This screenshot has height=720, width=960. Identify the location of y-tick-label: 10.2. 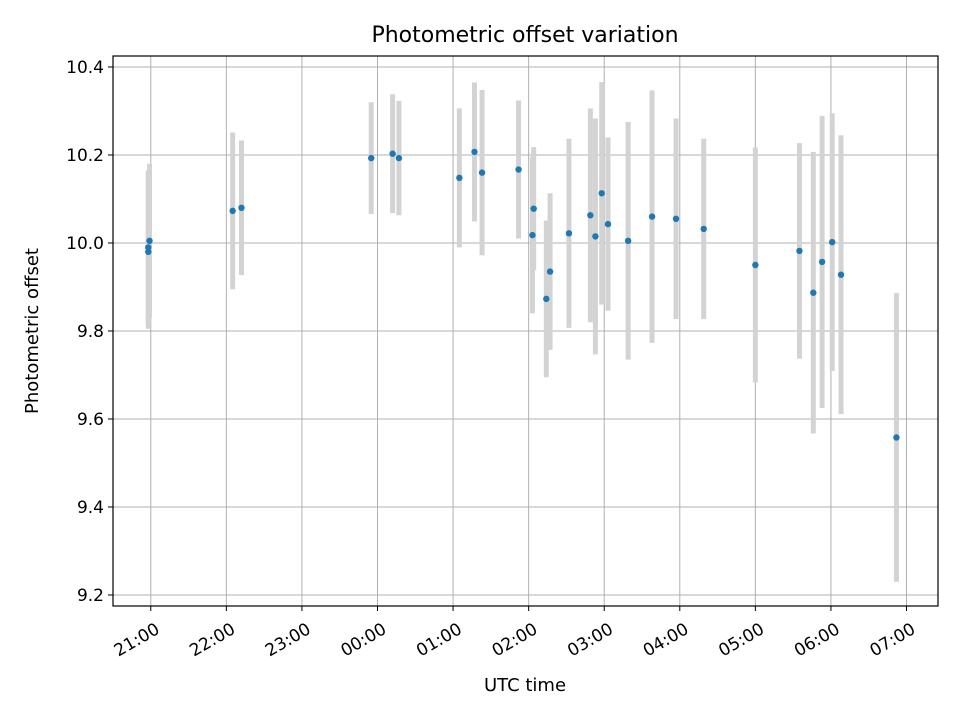
(85, 156).